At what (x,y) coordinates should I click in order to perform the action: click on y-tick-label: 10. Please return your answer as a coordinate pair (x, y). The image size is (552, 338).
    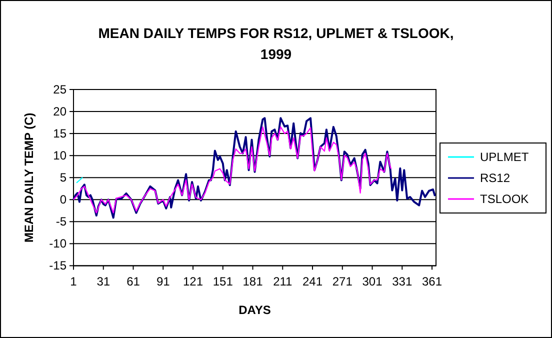
    Looking at the image, I should click on (60, 155).